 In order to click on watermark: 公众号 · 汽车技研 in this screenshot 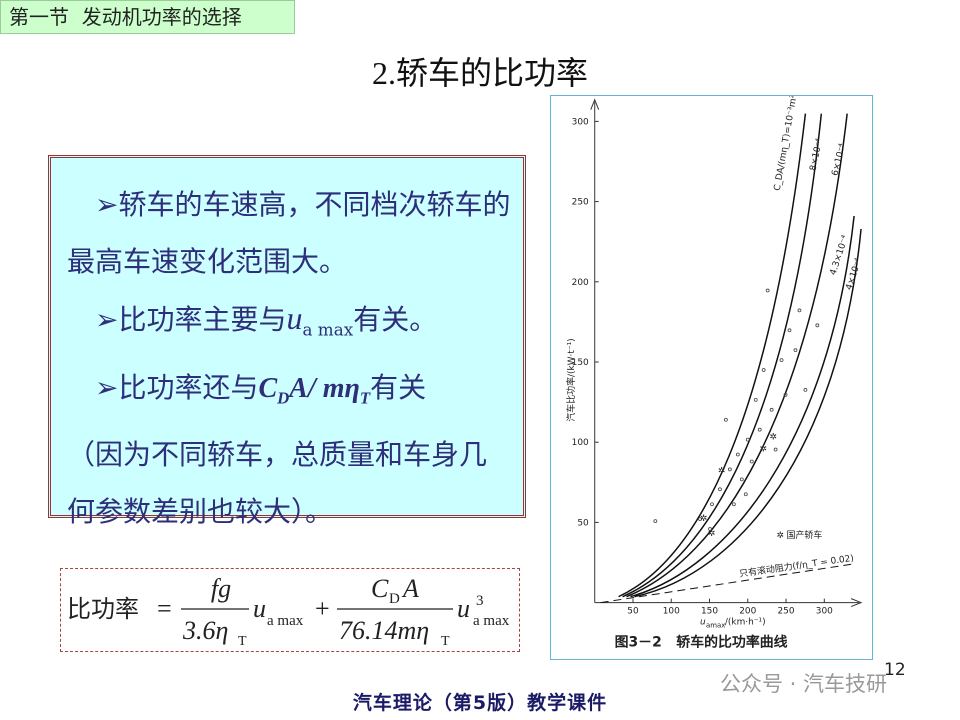, I will do `click(804, 684)`.